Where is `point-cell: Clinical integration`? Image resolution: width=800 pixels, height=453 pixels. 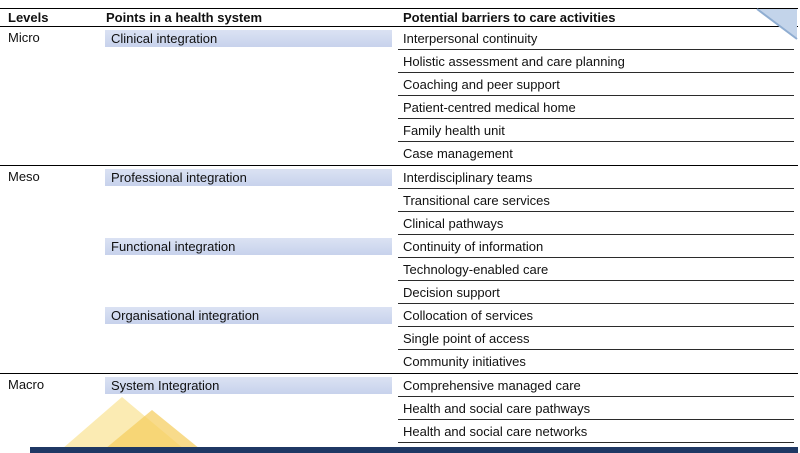 point-cell: Clinical integration is located at coordinates (249, 38).